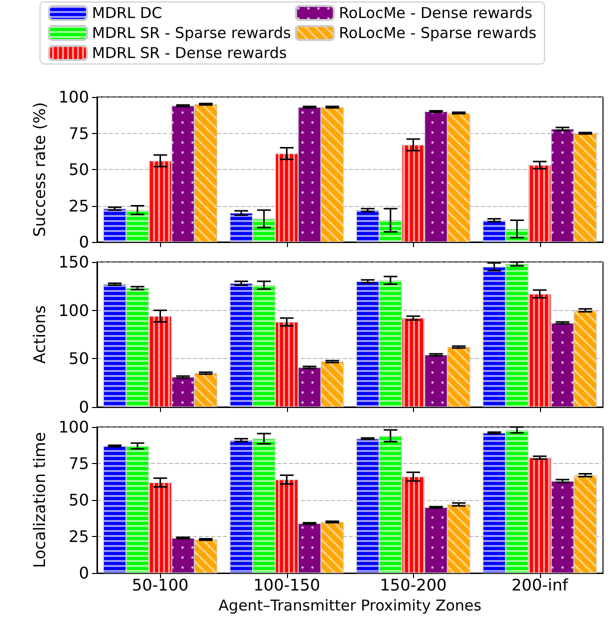  I want to click on legend-label: MDRL SR - Sparse rewards, so click(192, 33).